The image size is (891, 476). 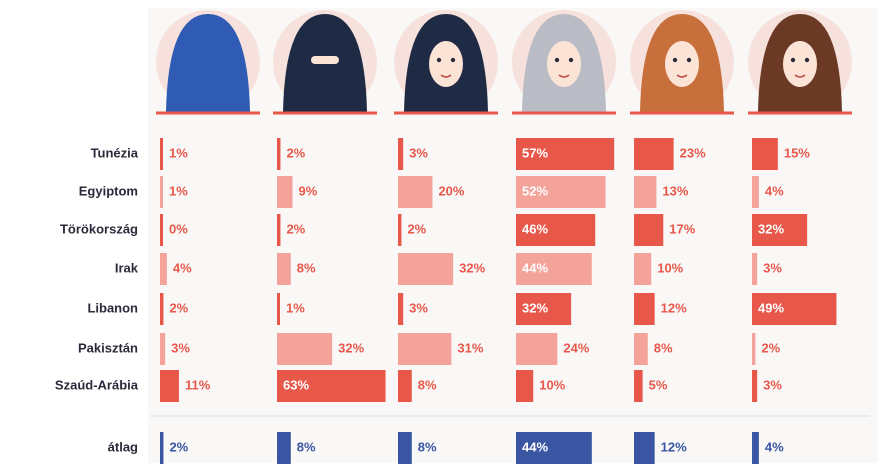 I want to click on value-label: 52%, so click(x=535, y=190).